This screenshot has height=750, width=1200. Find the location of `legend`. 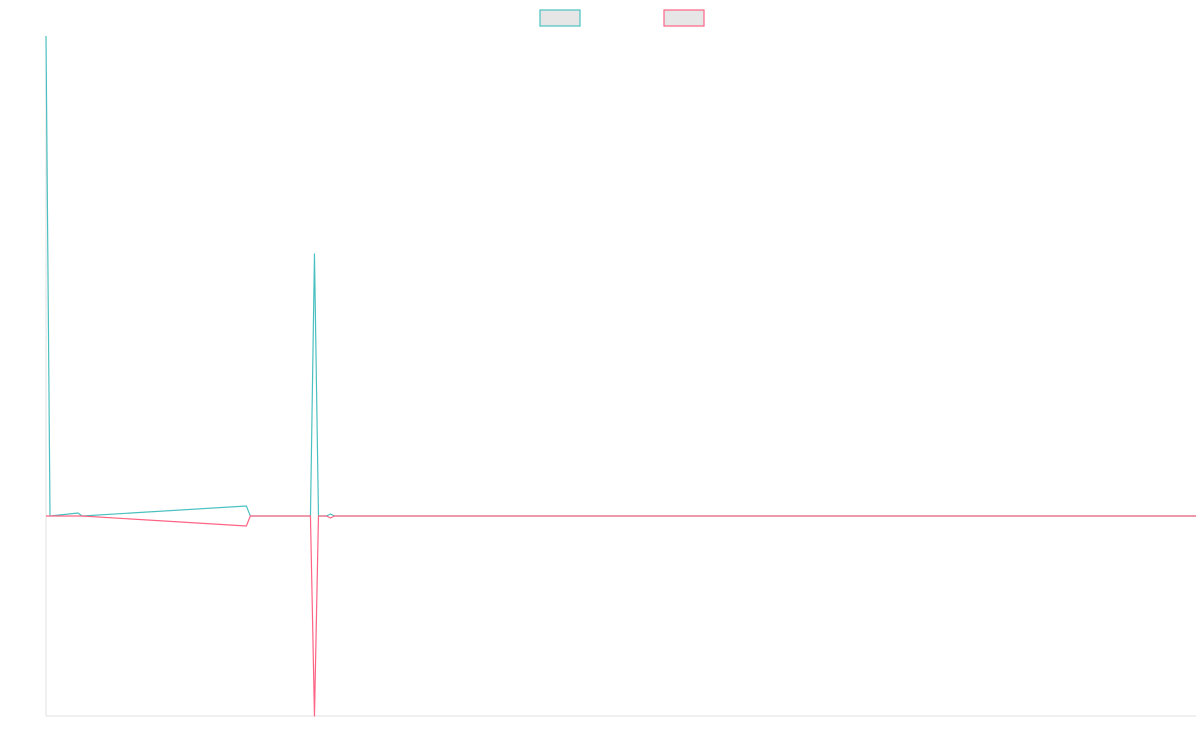

legend is located at coordinates (622, 18).